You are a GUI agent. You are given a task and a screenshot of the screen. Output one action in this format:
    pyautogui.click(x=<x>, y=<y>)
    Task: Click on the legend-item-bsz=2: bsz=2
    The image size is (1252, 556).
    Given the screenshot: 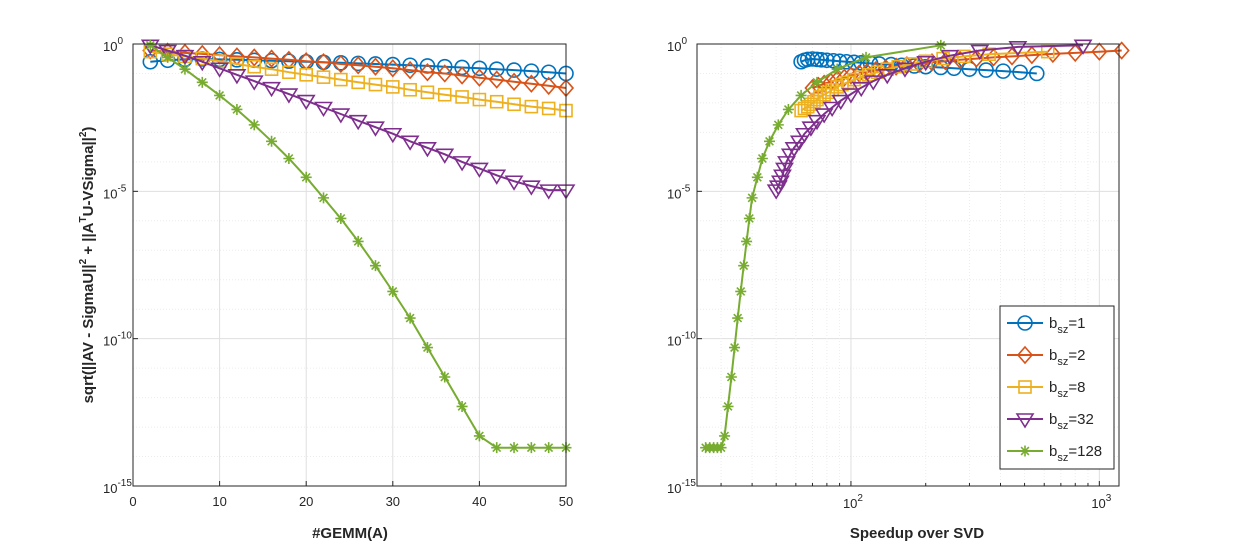 What is the action you would take?
    pyautogui.click(x=1046, y=356)
    